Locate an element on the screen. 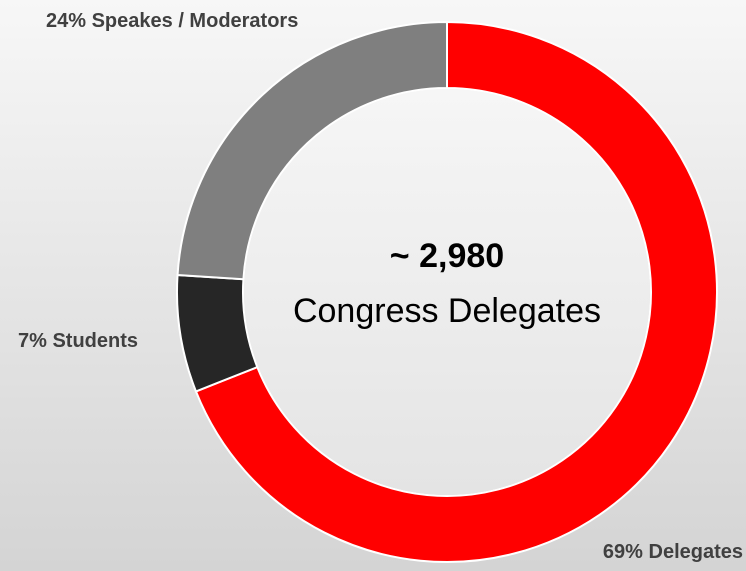  center-title: ~ 2,980 is located at coordinates (447, 256).